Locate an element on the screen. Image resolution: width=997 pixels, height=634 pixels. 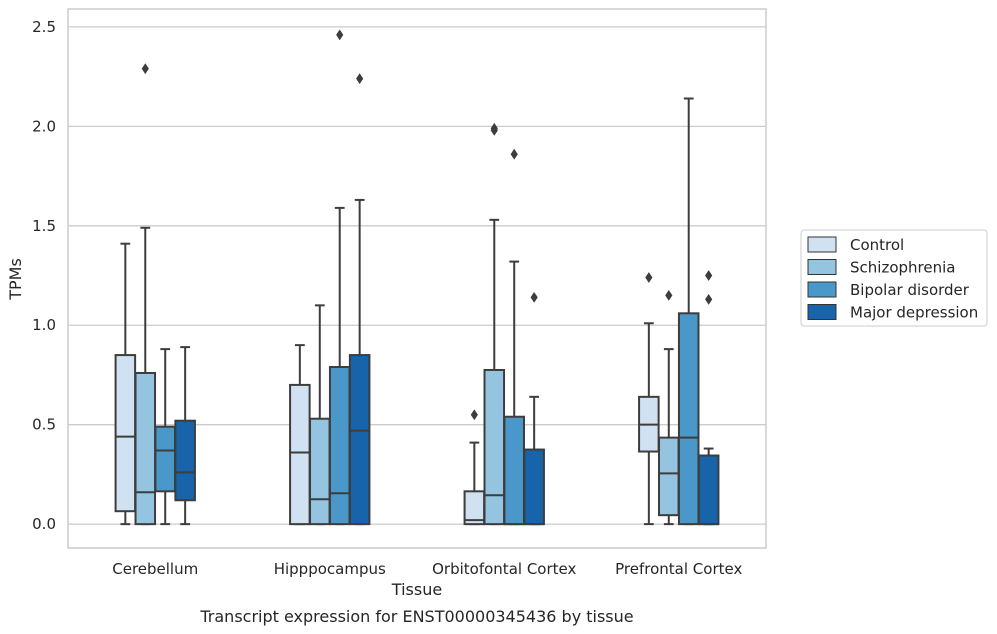
legend-label: Control is located at coordinates (877, 245).